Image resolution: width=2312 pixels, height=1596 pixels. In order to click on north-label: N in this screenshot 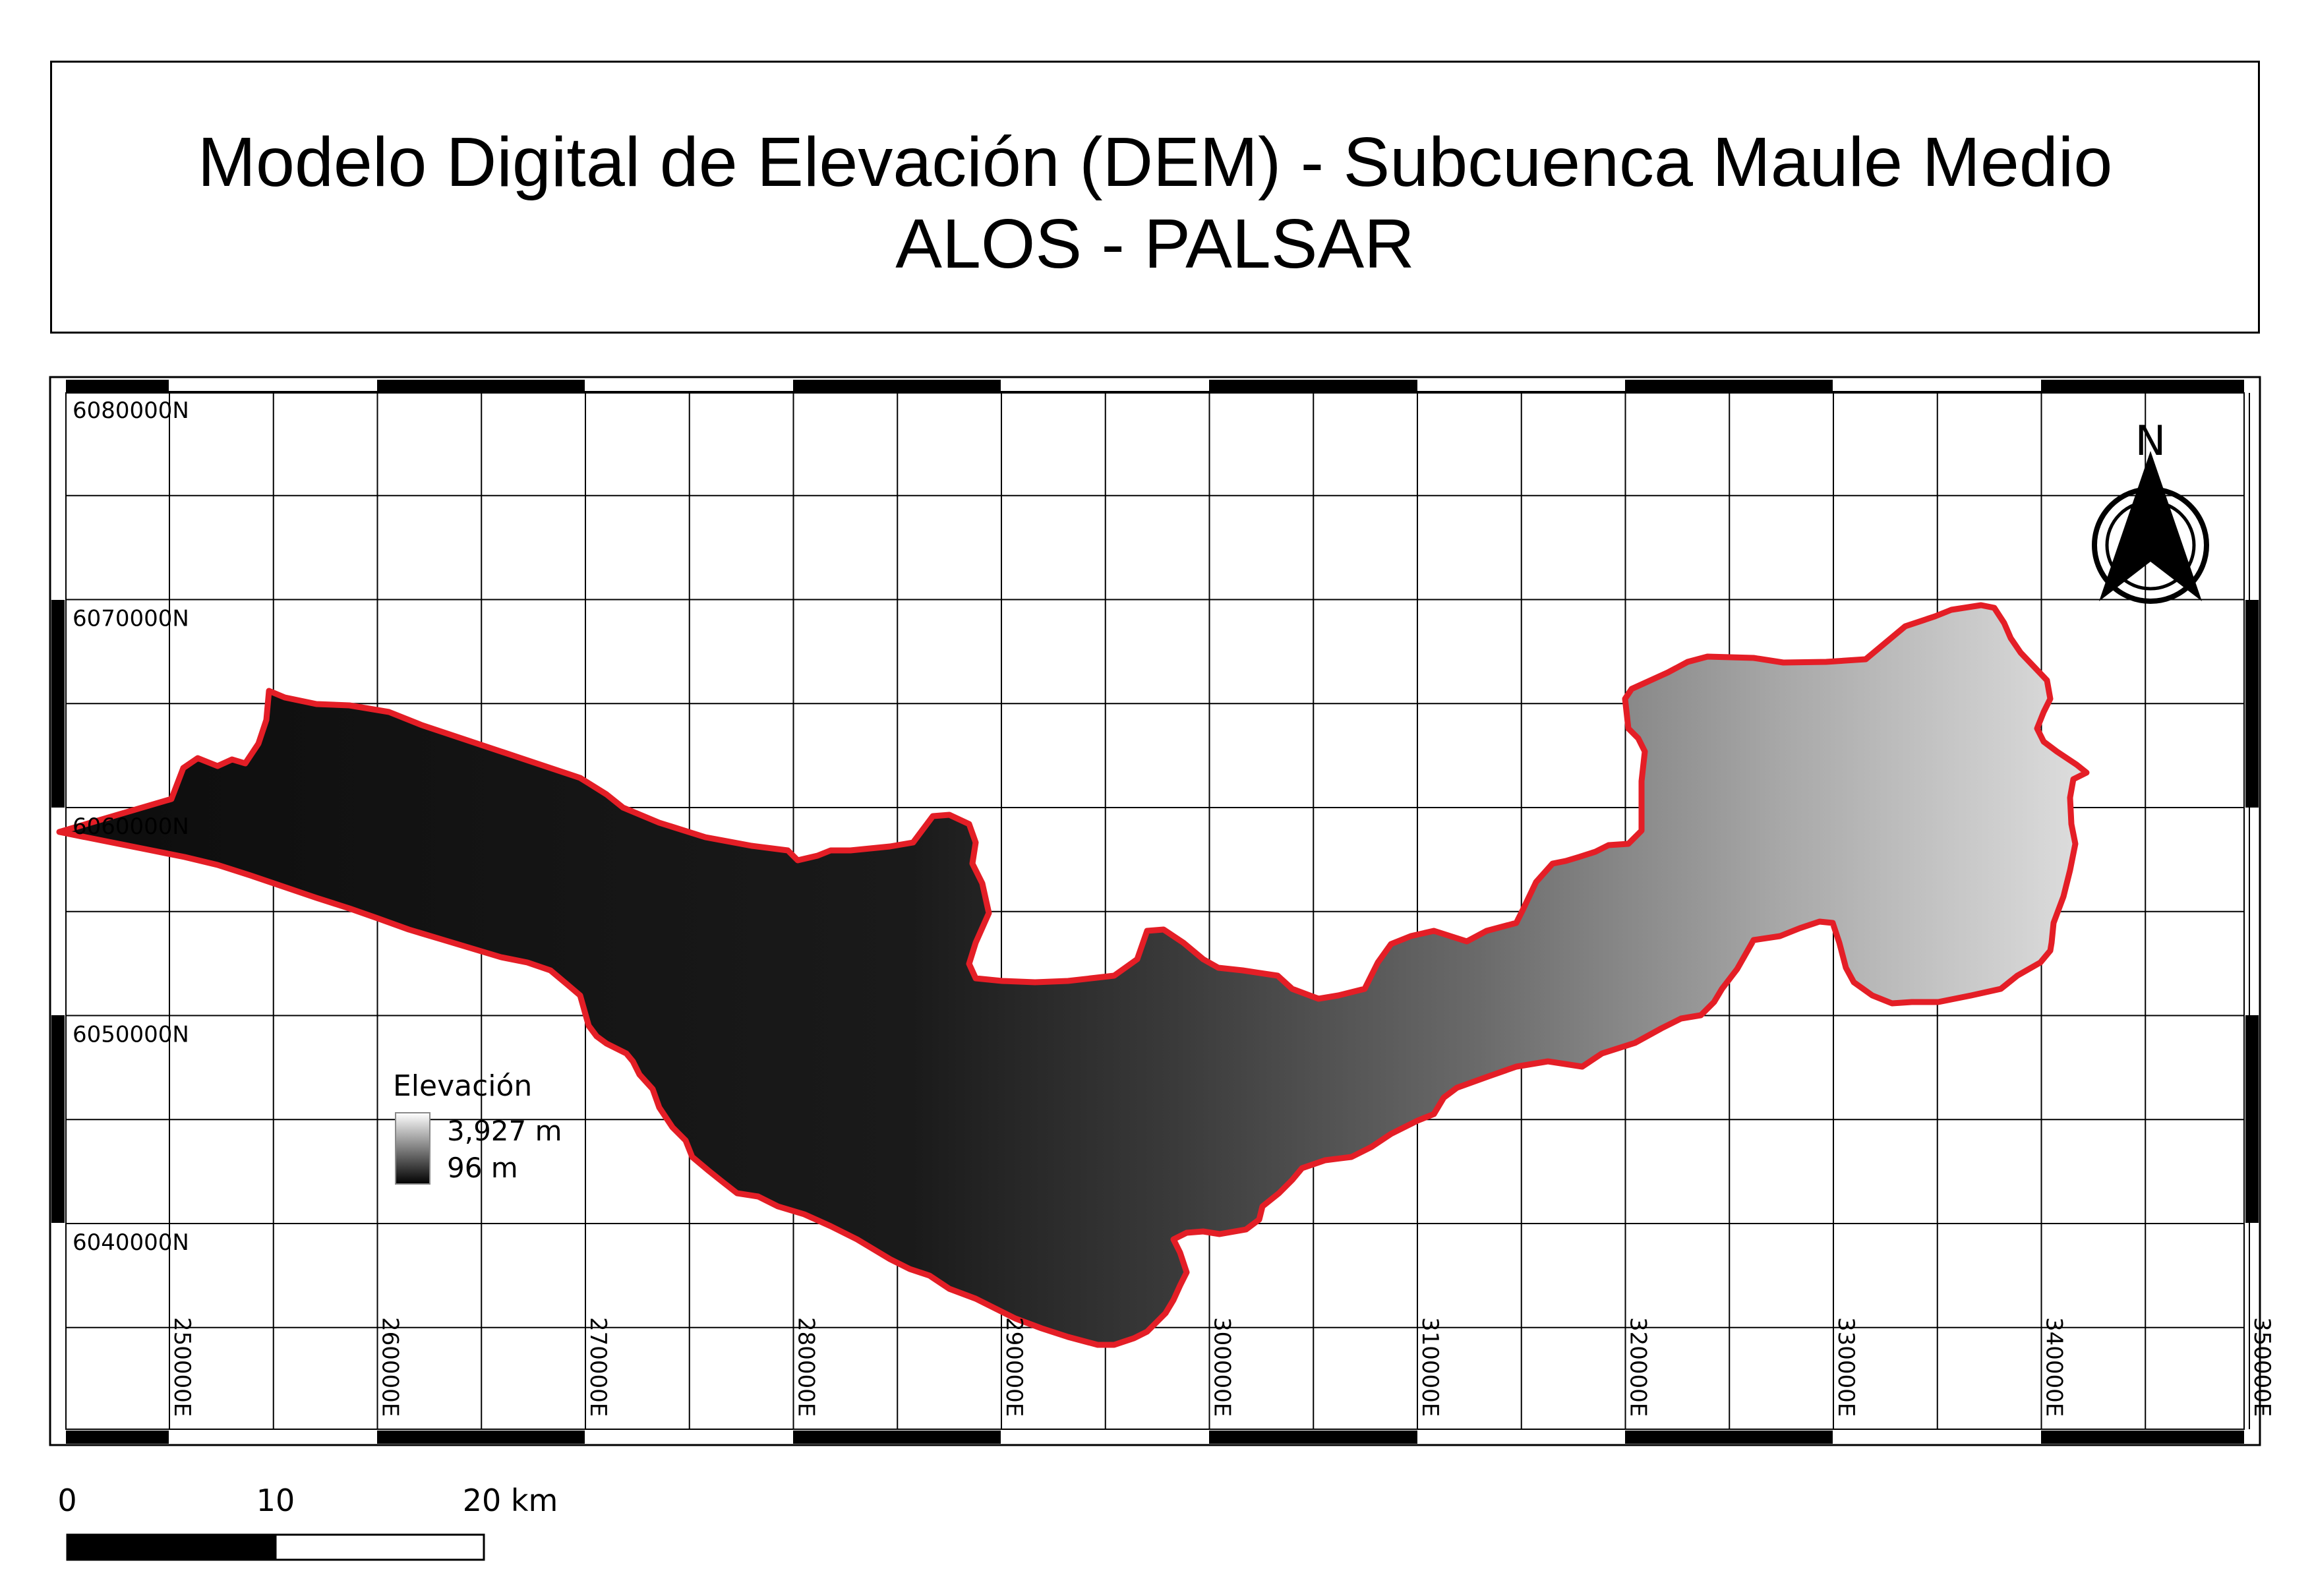, I will do `click(2150, 441)`.